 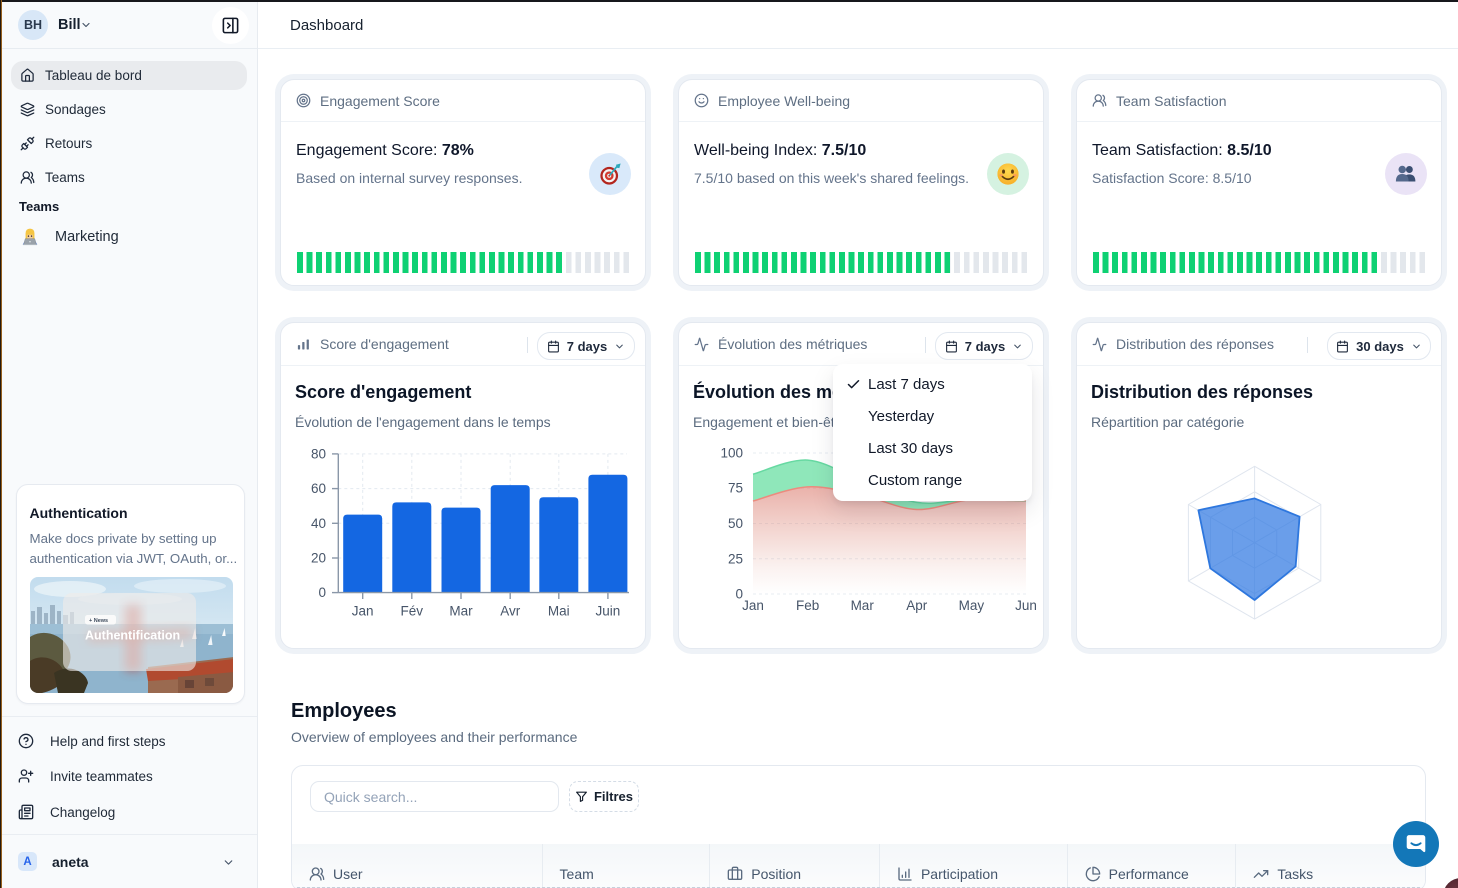 I want to click on svg-text: 75, so click(x=735, y=488).